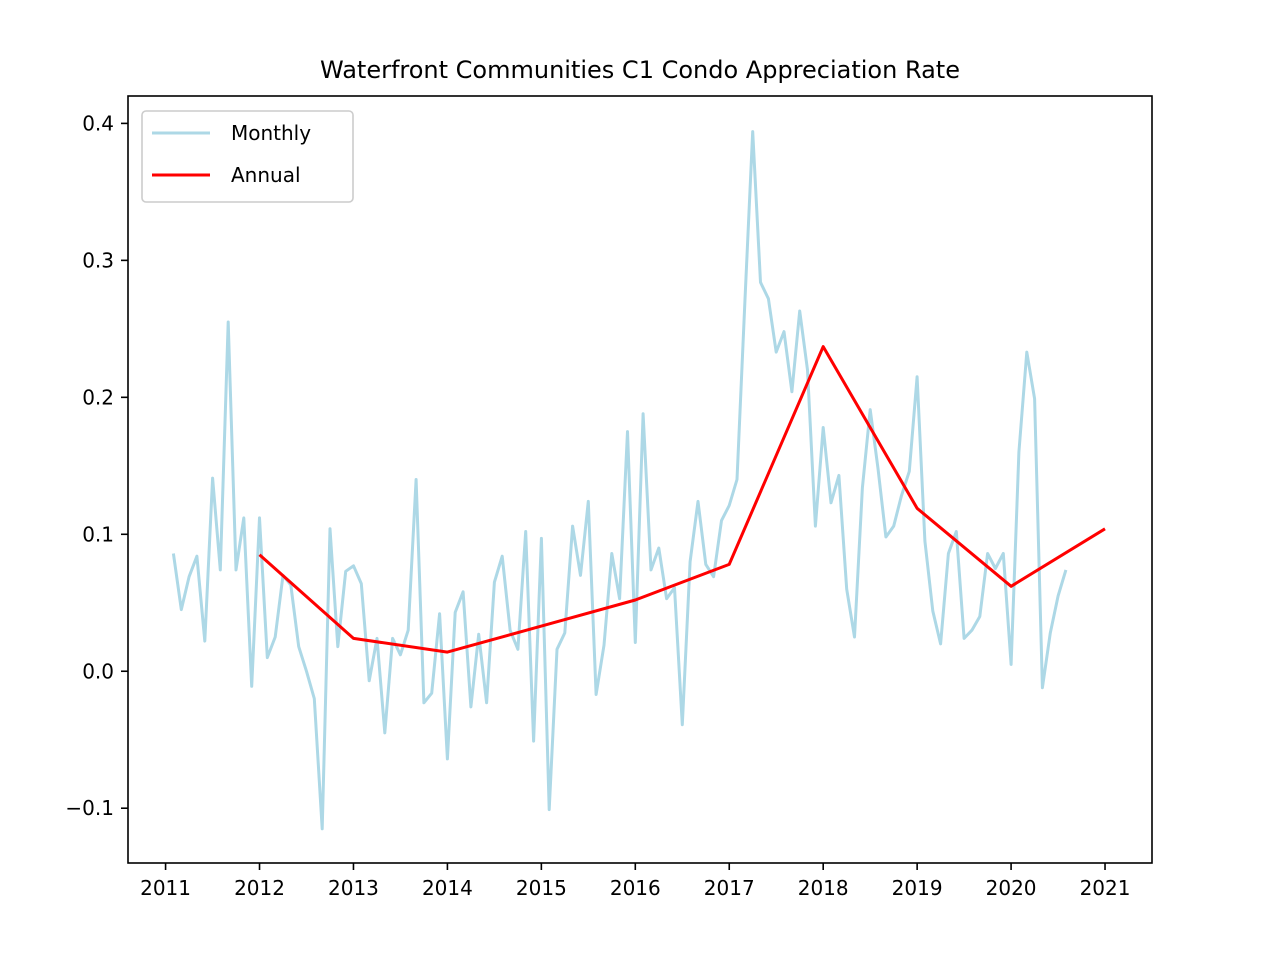 This screenshot has height=964, width=1280. What do you see at coordinates (247, 156) in the screenshot?
I see `legend: Monthly Annual` at bounding box center [247, 156].